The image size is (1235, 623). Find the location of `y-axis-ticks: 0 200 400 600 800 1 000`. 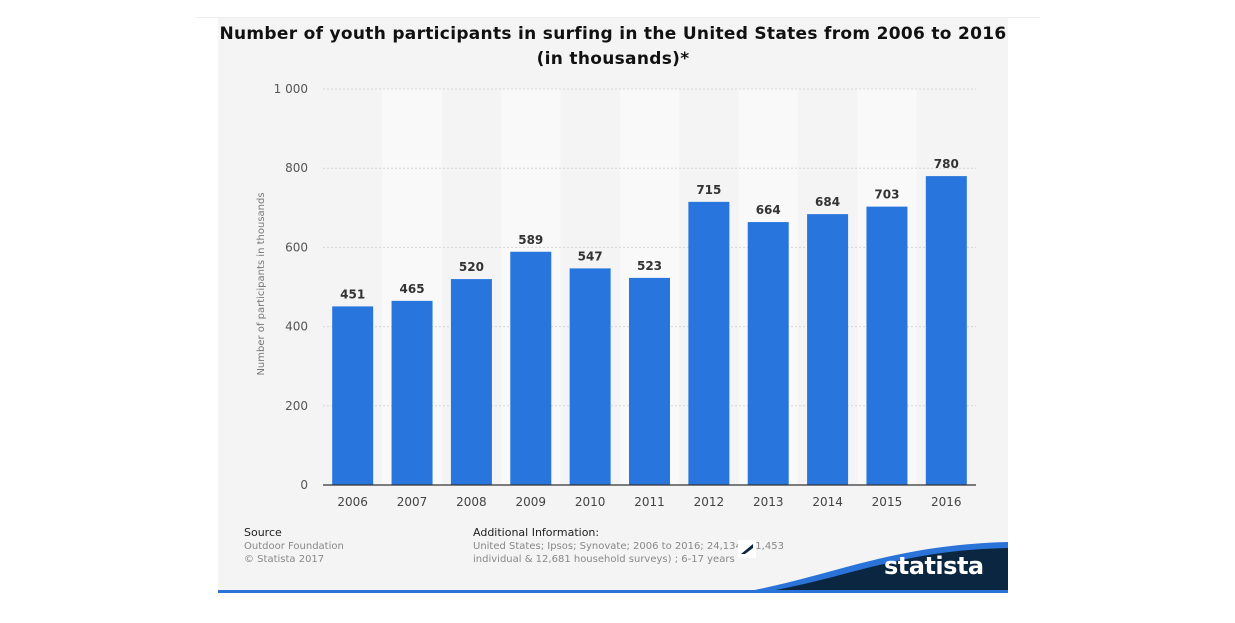

y-axis-ticks: 0 200 400 600 800 1 000 is located at coordinates (291, 287).